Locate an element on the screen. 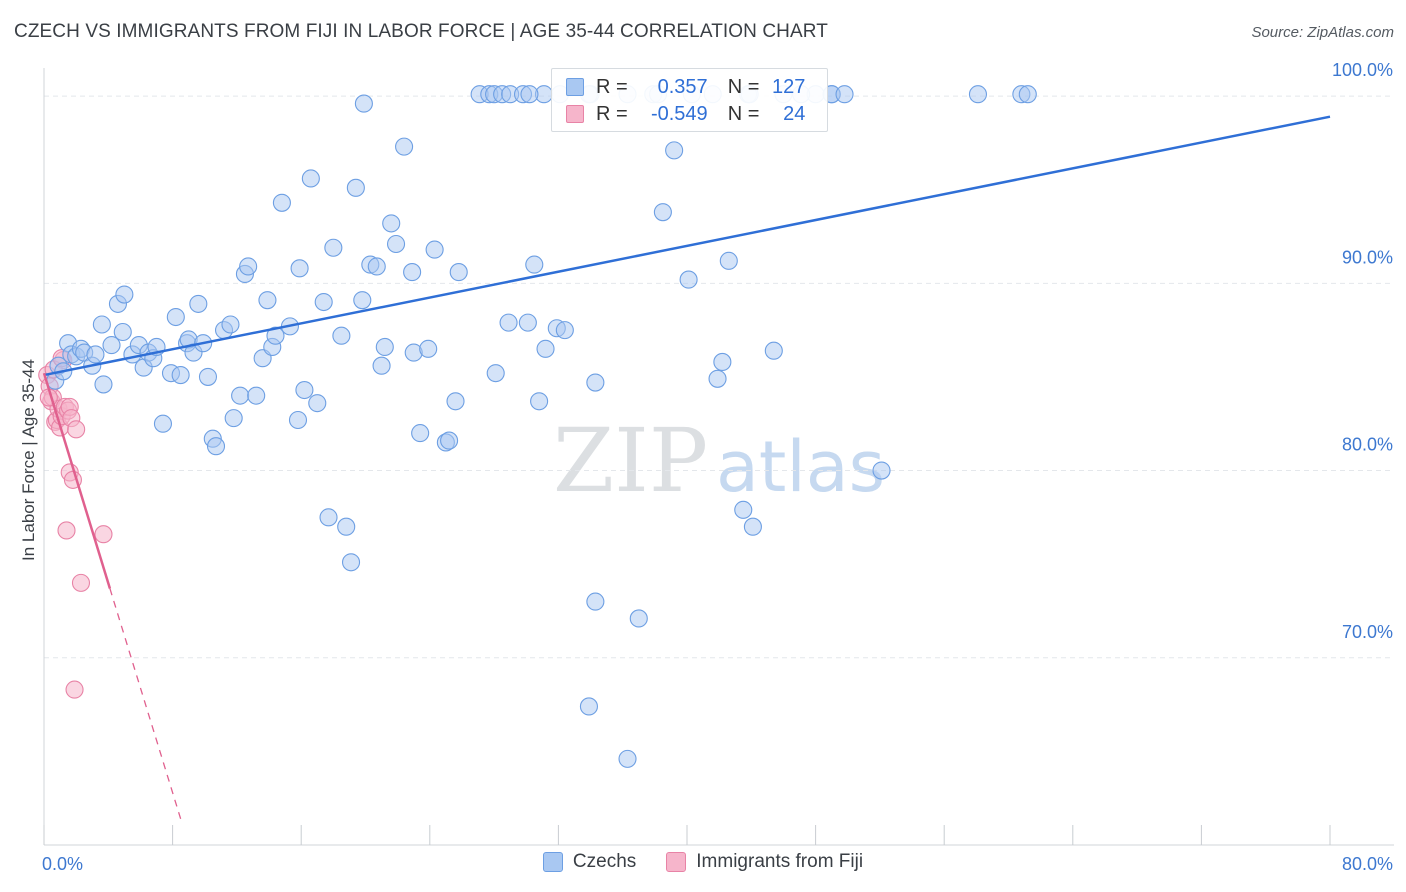 This screenshot has height=892, width=1406. correlation-legend: R = 0.357 N = 127 R = -0.549 N = 24 is located at coordinates (689, 100).